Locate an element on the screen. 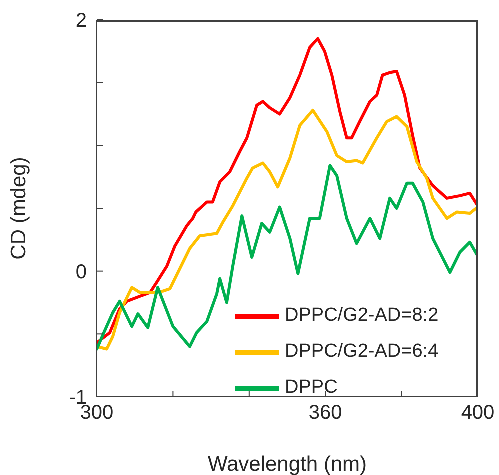 Image resolution: width=499 pixels, height=475 pixels. legend-label: DPPC/G2-AD=8:2 is located at coordinates (362, 316).